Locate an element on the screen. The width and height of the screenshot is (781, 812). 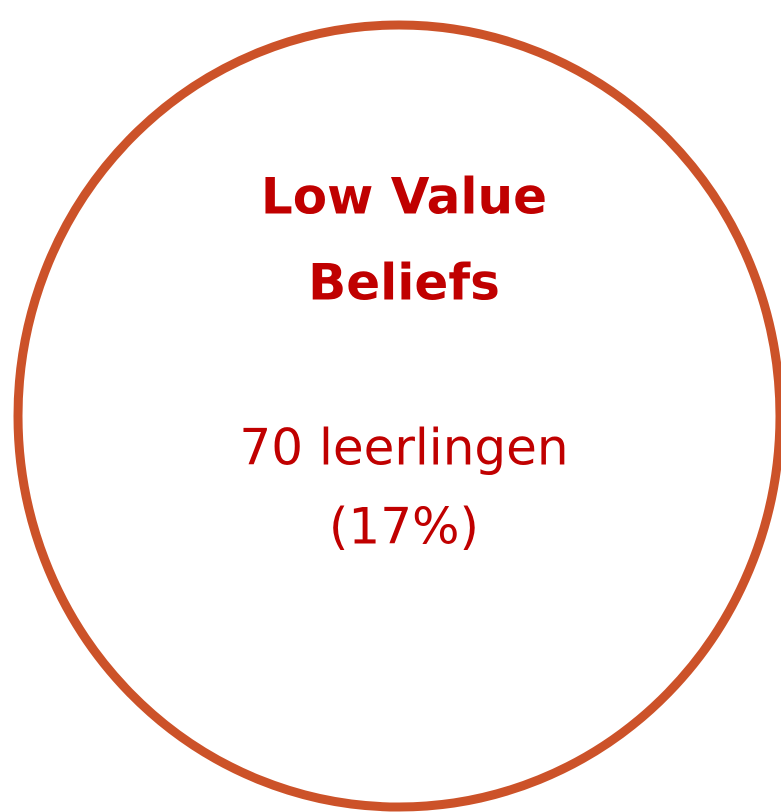
title-line: Low Value is located at coordinates (404, 197).